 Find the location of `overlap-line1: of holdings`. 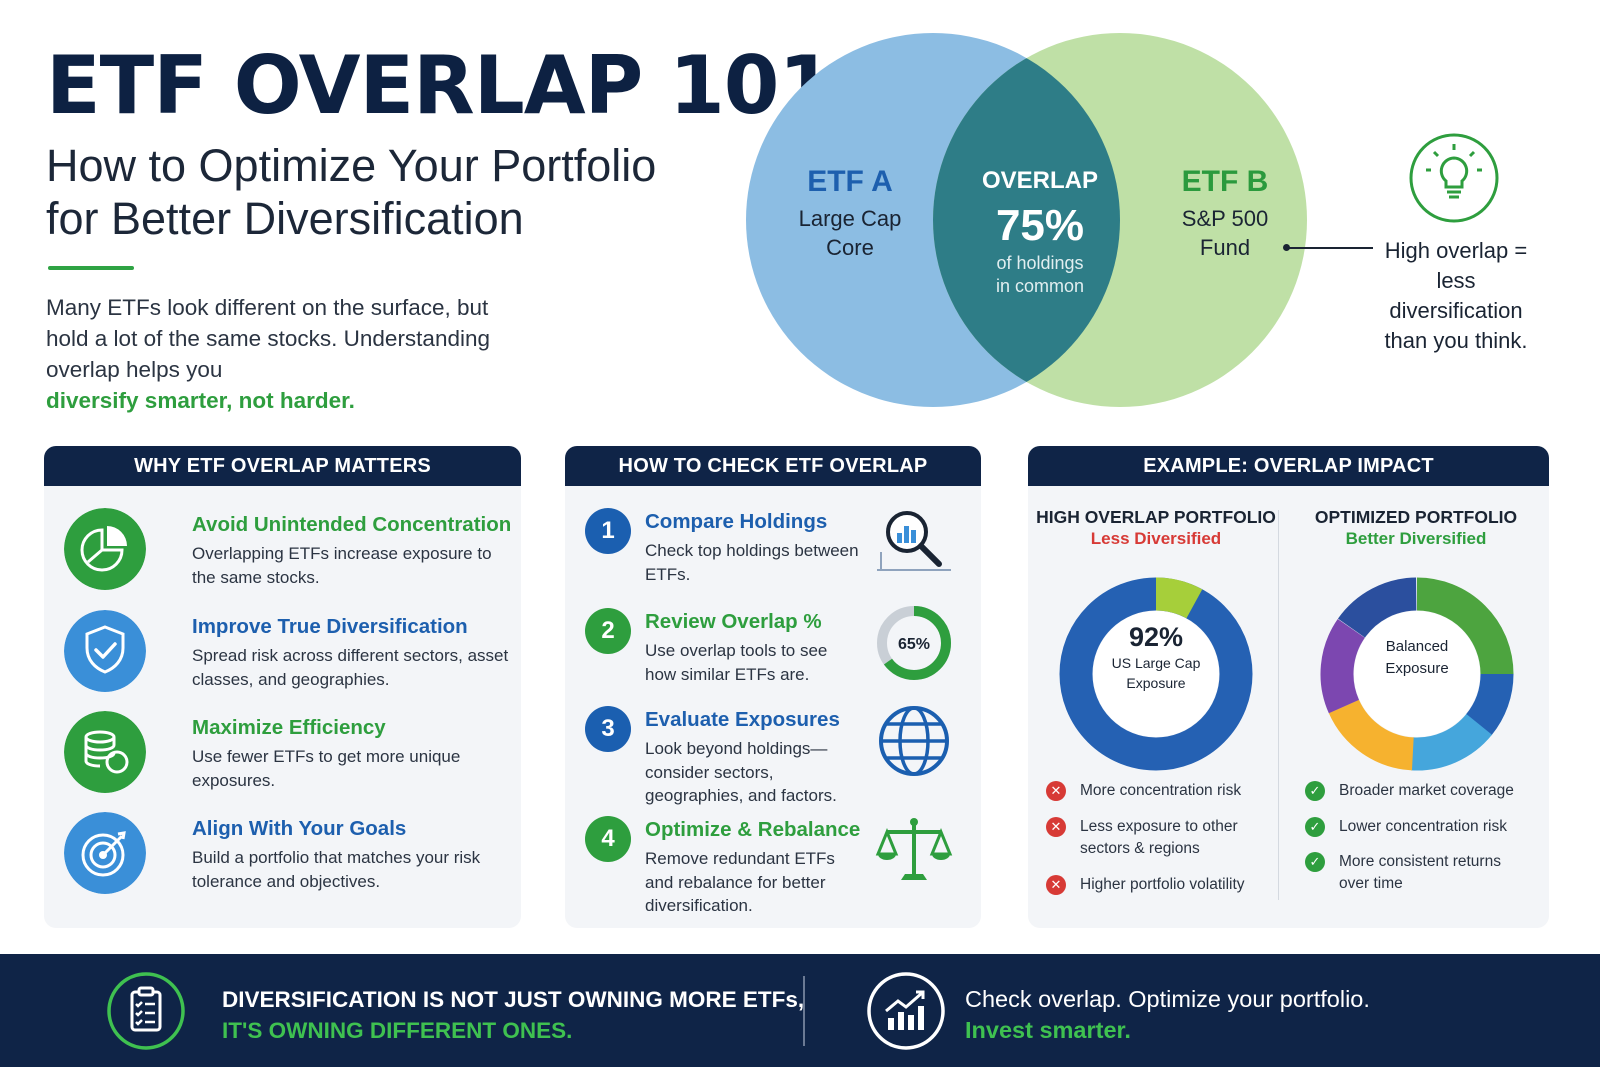

overlap-line1: of holdings is located at coordinates (1040, 263).